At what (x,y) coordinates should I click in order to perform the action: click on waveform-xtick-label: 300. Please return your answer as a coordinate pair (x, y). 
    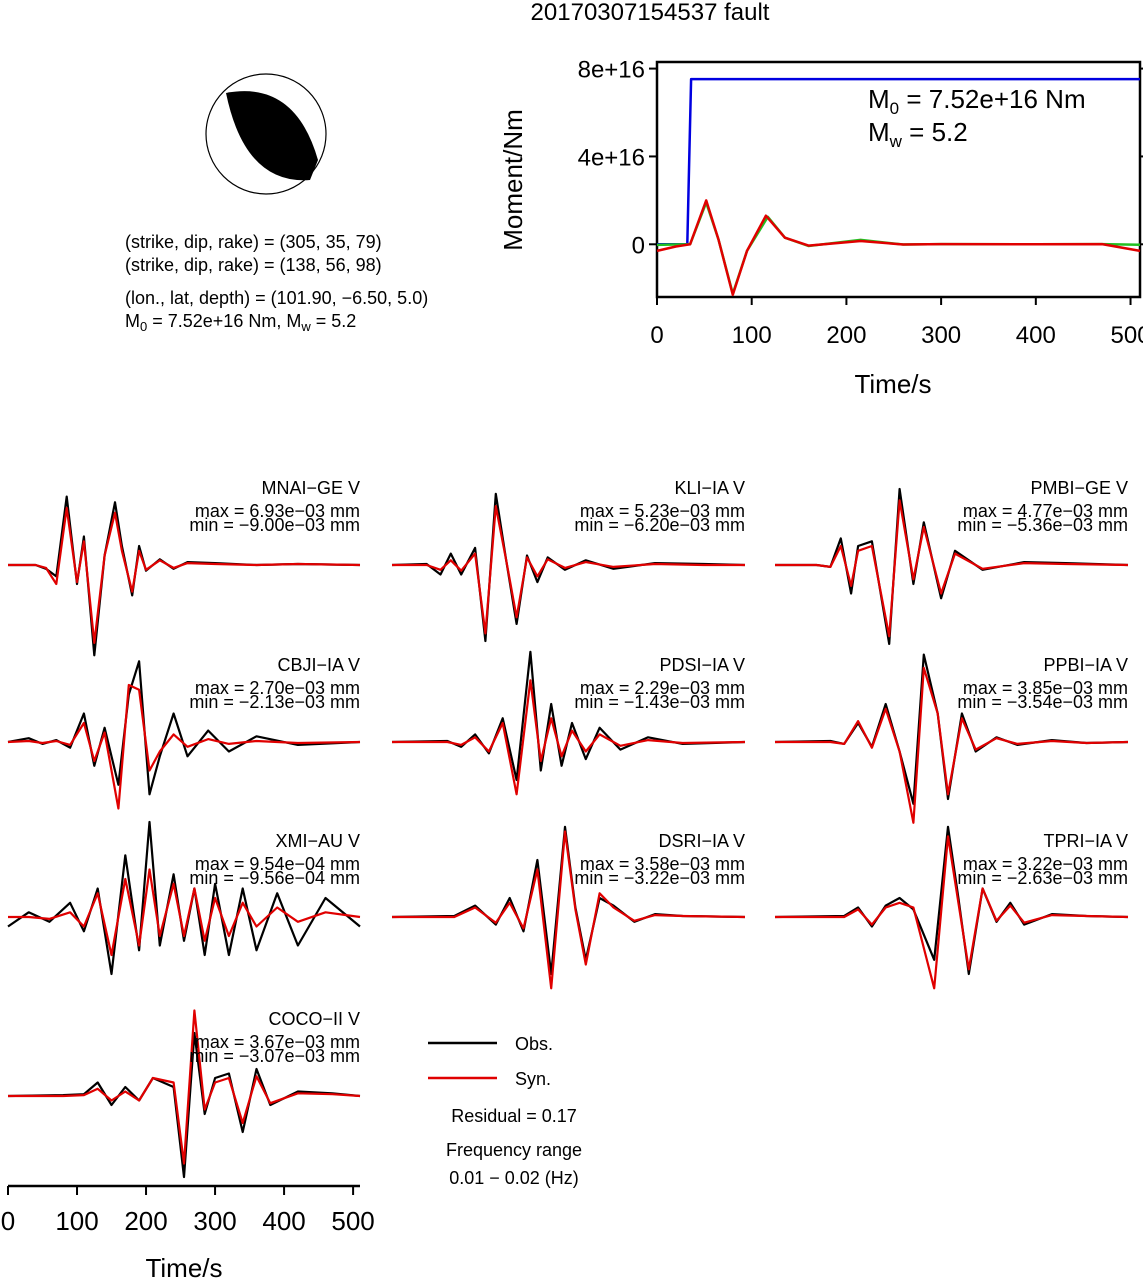
    Looking at the image, I should click on (214, 1221).